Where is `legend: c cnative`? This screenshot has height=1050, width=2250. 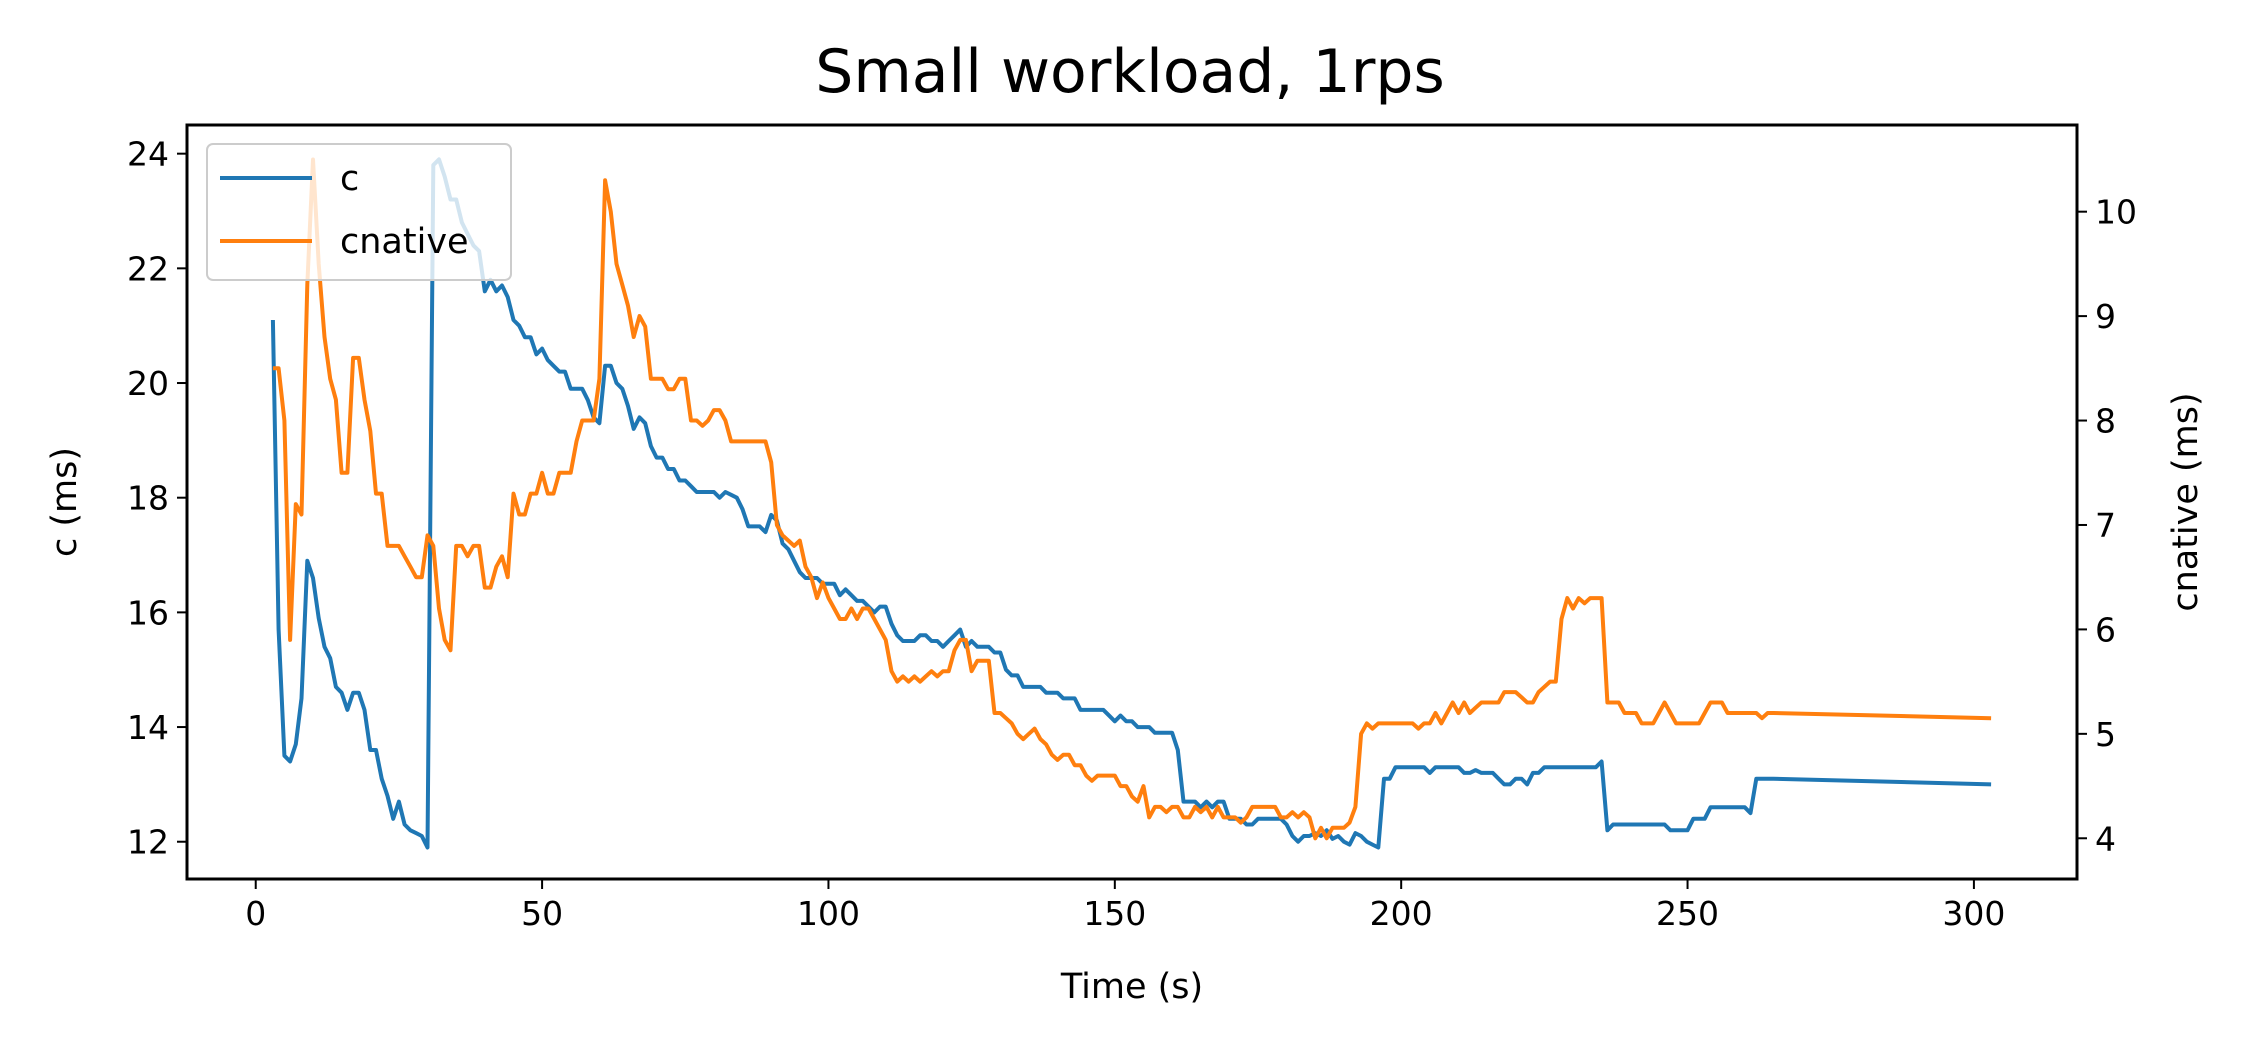
legend: c cnative is located at coordinates (359, 212).